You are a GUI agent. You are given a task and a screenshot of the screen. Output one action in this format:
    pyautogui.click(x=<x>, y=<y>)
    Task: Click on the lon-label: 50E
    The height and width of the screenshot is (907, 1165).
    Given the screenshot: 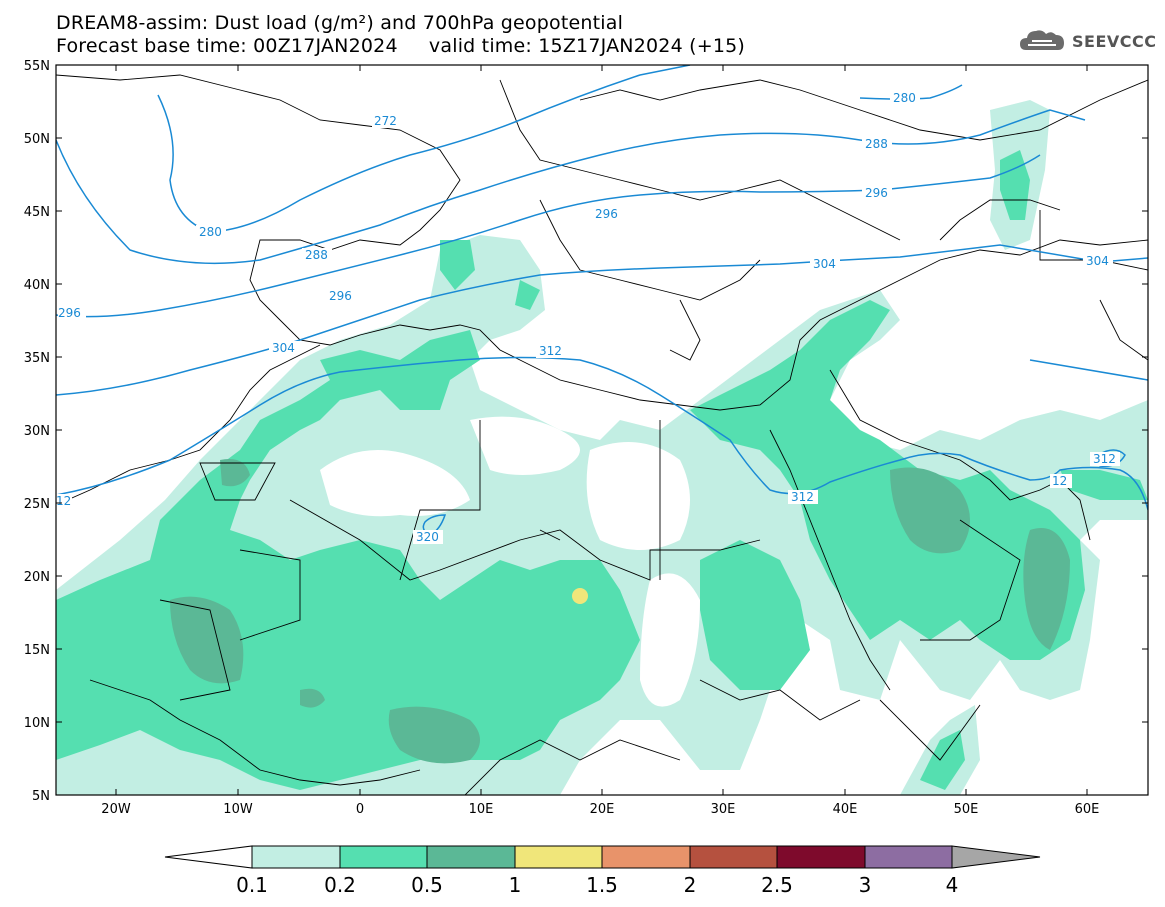 What is the action you would take?
    pyautogui.click(x=966, y=809)
    